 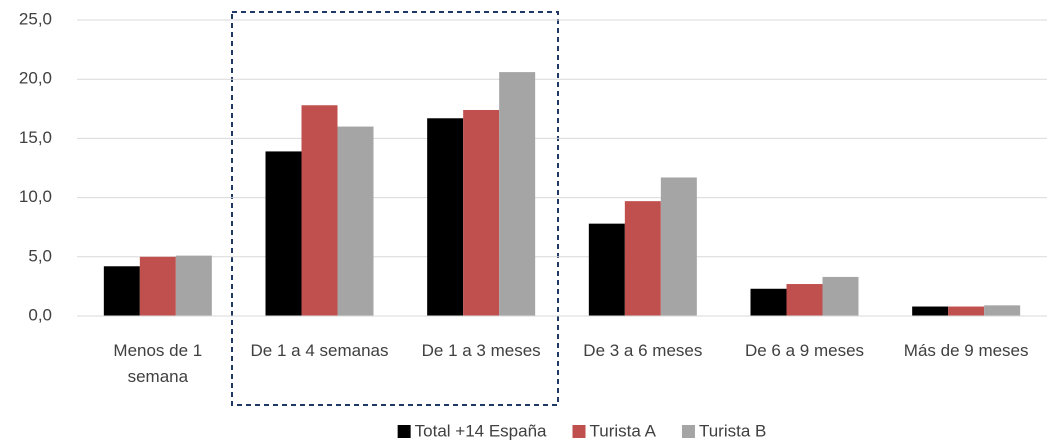 I want to click on x-tick-label: De 1 a 4 semanas, so click(x=320, y=350).